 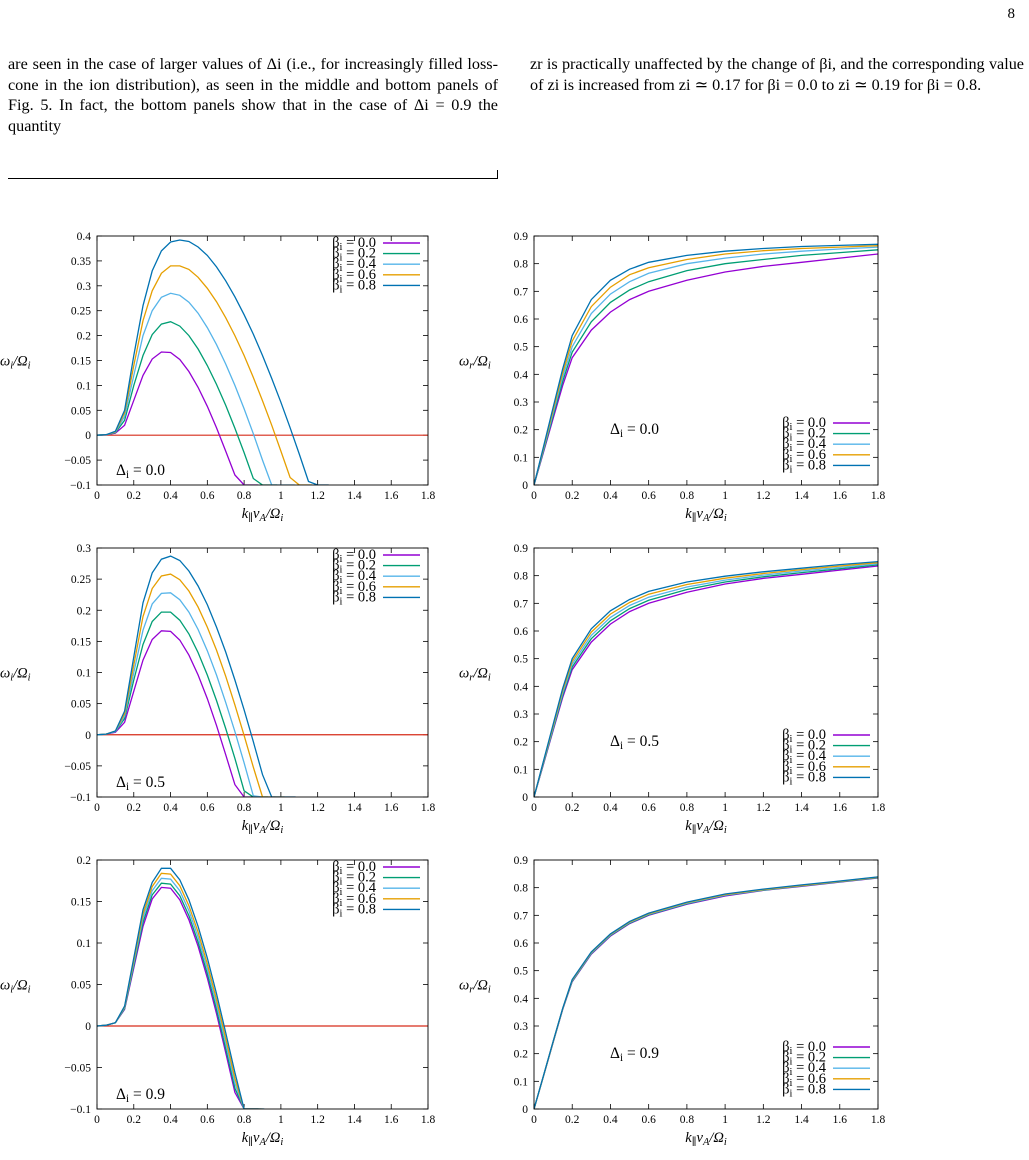 I want to click on y-tick-label: 0.4, so click(x=84, y=237).